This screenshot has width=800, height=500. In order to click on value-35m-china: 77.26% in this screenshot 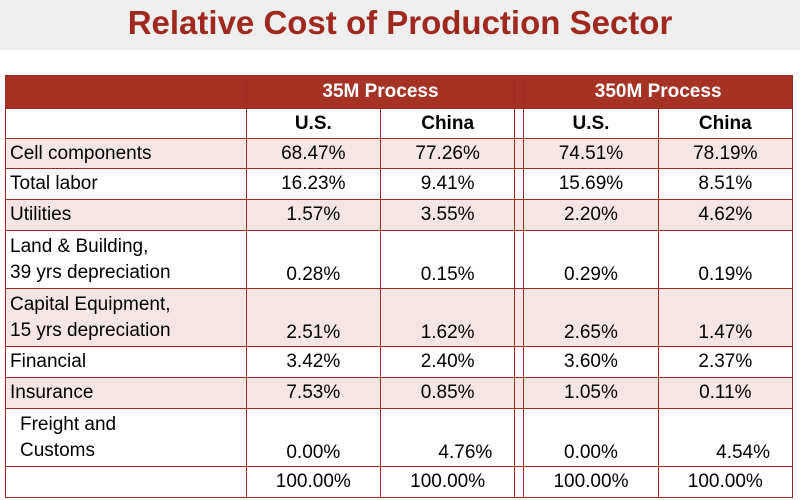, I will do `click(447, 153)`.